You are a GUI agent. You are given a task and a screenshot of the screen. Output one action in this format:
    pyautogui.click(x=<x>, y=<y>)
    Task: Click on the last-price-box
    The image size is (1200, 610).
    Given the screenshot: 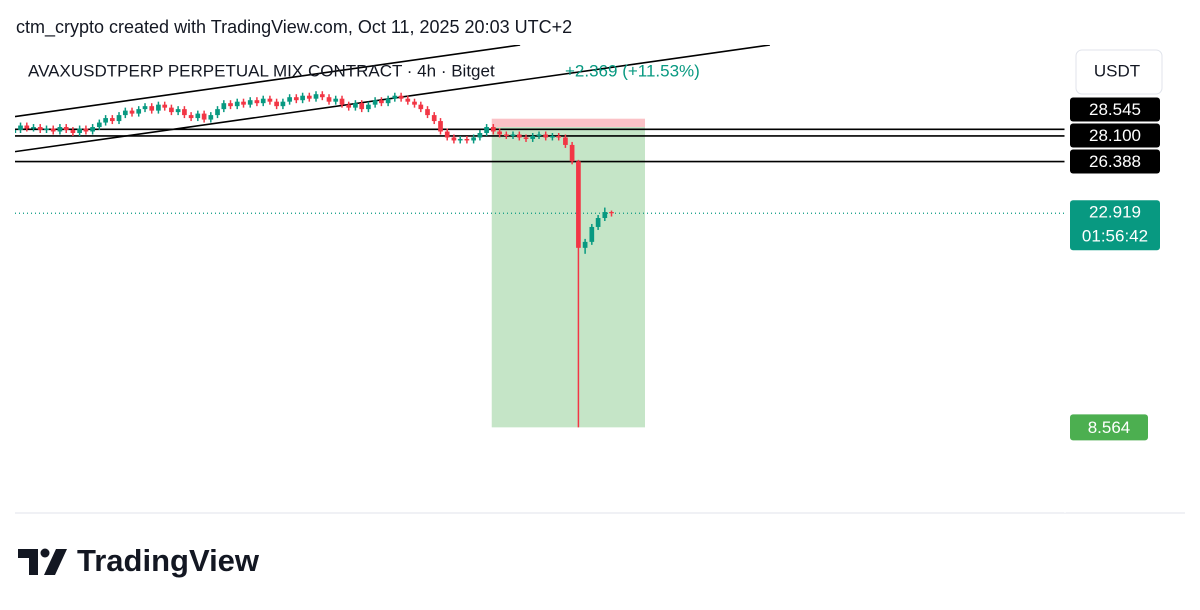 What is the action you would take?
    pyautogui.click(x=1115, y=225)
    